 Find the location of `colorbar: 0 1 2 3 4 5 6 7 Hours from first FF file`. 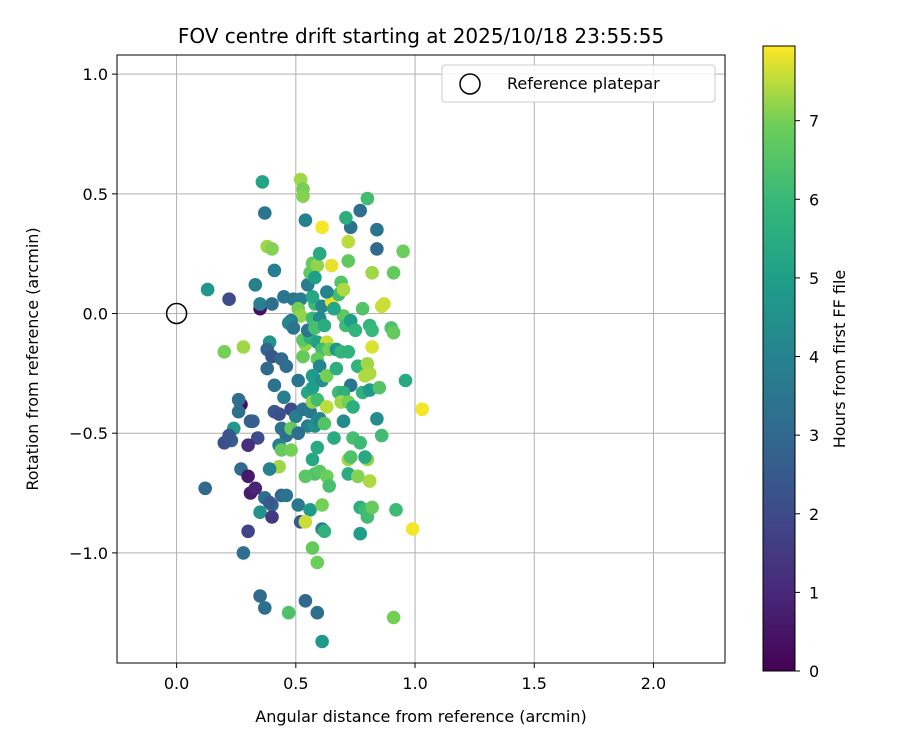

colorbar: 0 1 2 3 4 5 6 7 Hours from first FF file is located at coordinates (805, 363).